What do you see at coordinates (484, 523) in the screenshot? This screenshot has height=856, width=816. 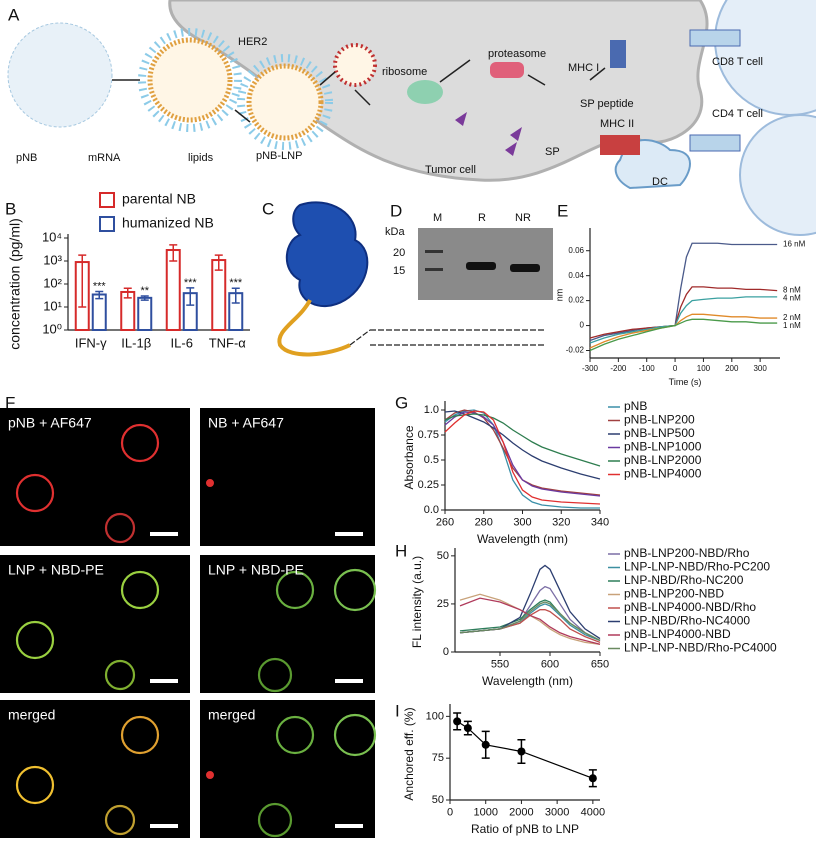 I see `x-tick-label: 280` at bounding box center [484, 523].